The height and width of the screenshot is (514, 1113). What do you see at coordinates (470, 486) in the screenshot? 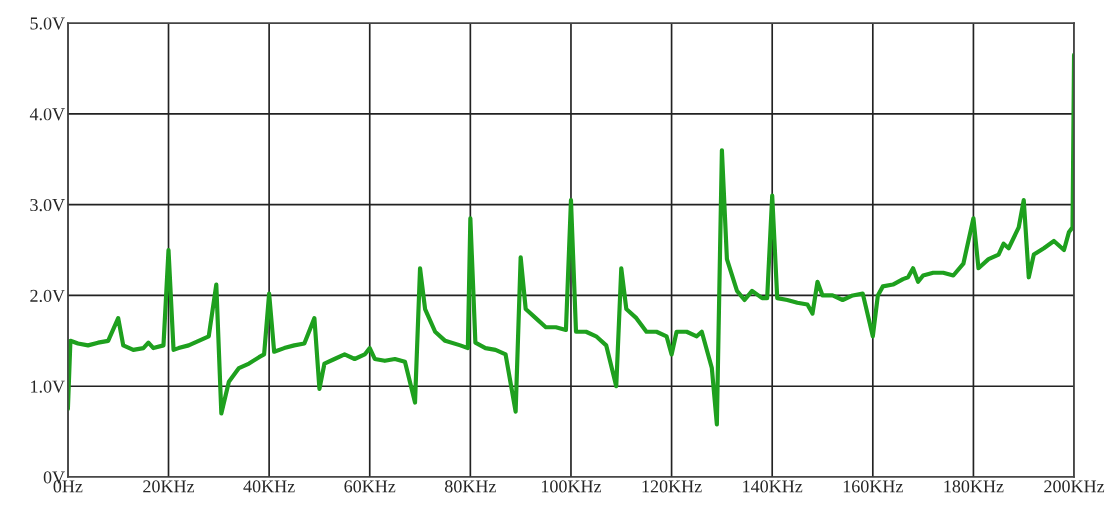
I see `x-tick-label: 80KHz` at bounding box center [470, 486].